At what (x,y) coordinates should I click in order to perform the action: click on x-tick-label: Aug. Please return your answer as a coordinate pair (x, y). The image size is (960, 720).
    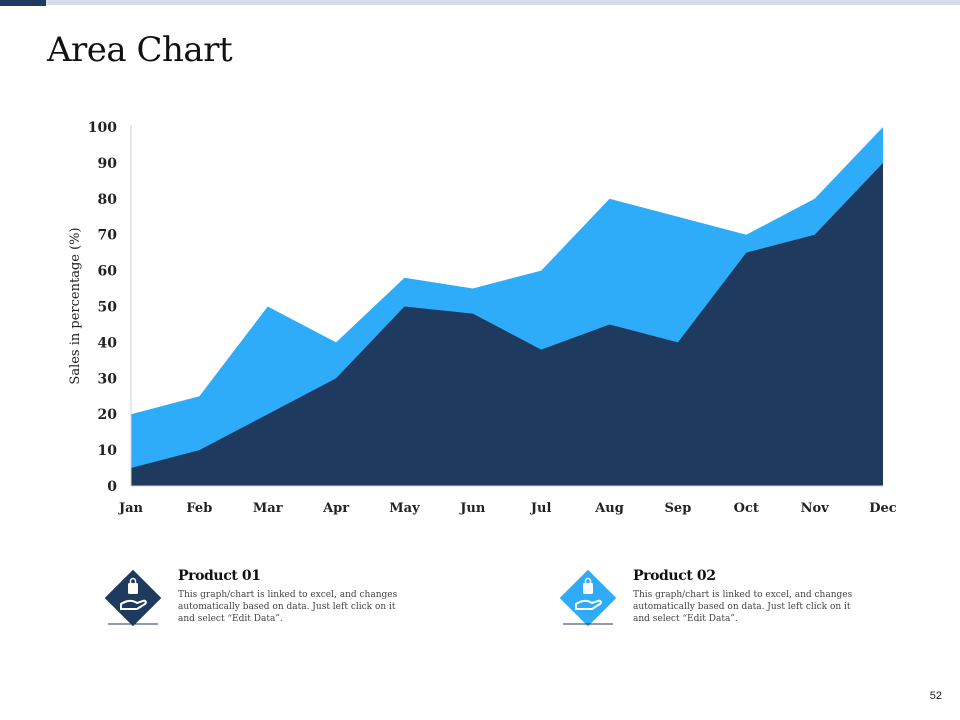
    Looking at the image, I should click on (609, 508).